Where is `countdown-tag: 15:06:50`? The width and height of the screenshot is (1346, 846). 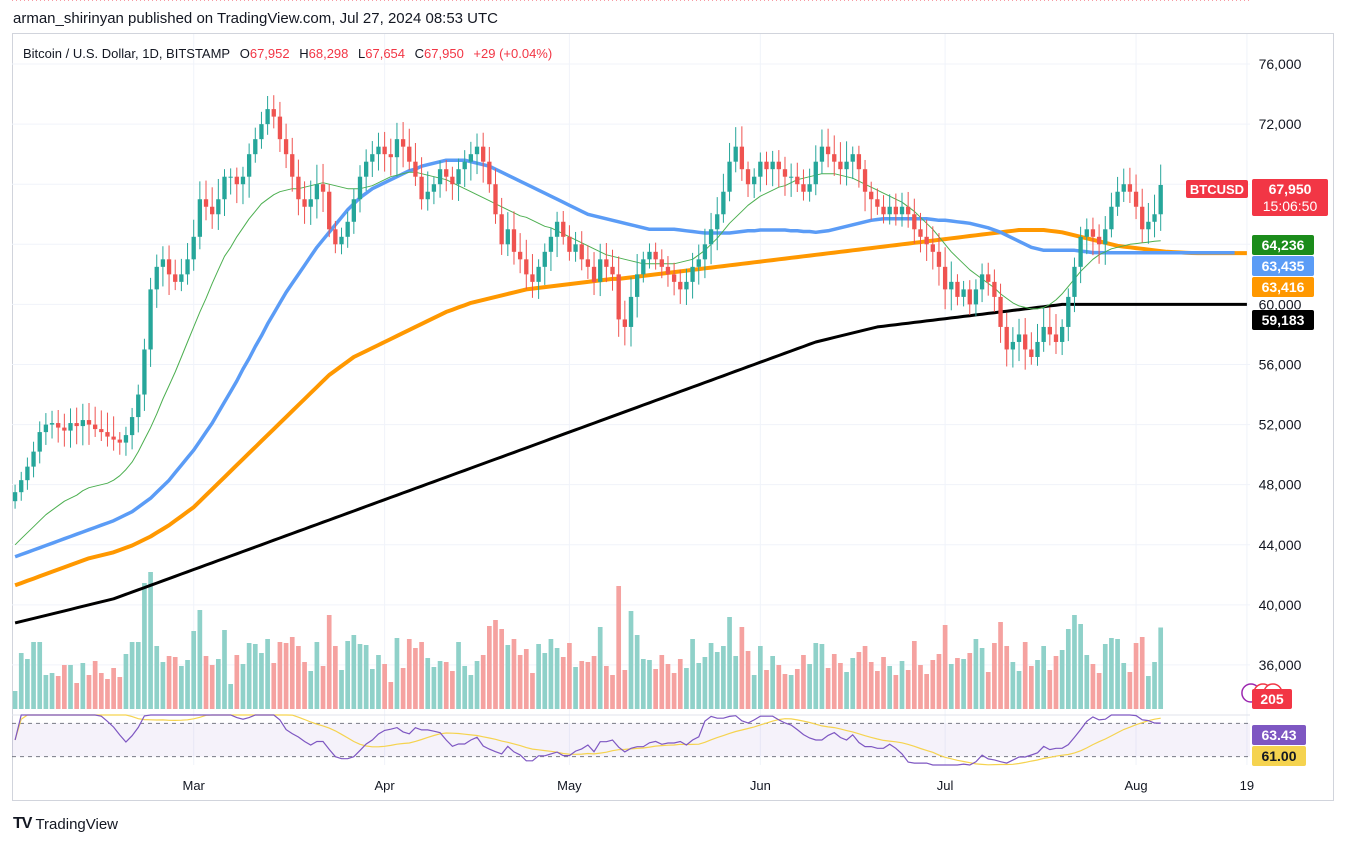
countdown-tag: 15:06:50 is located at coordinates (1290, 206).